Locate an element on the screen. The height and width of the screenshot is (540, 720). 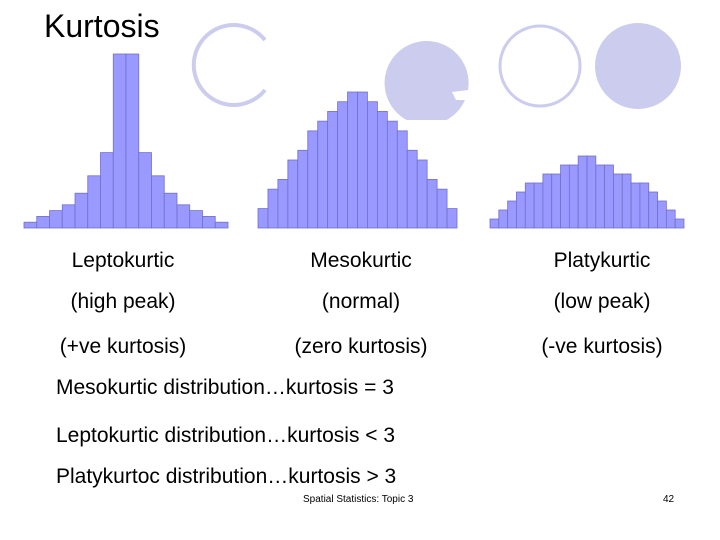
statement-leptokurtic: Leptokurtic distribution…kurtosis < 3 is located at coordinates (226, 435).